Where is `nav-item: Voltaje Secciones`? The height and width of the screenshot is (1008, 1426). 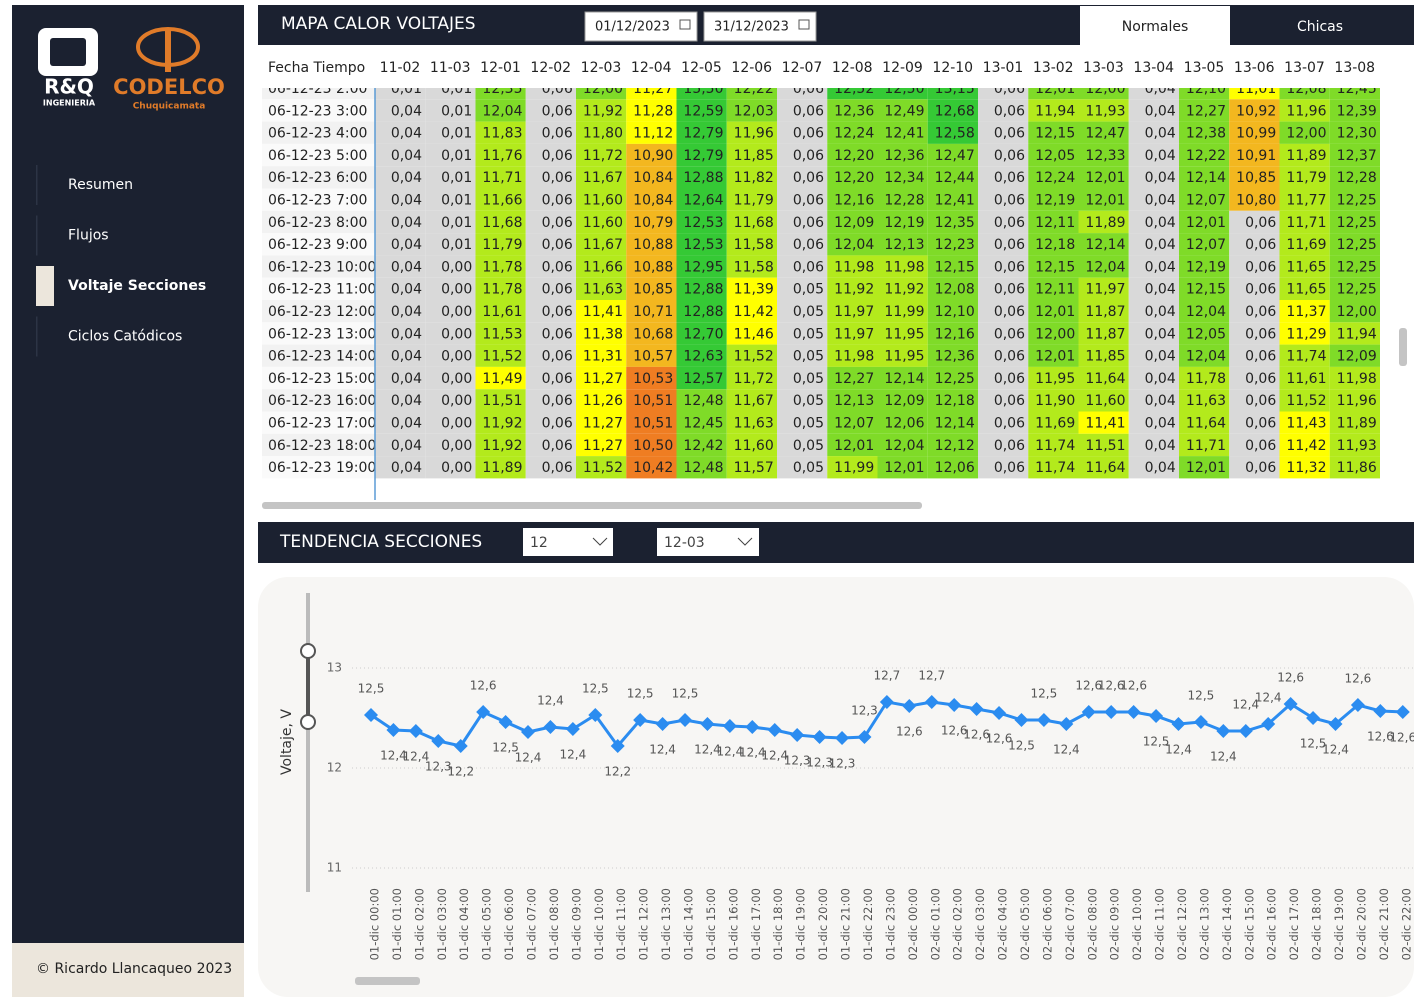
nav-item: Voltaje Secciones is located at coordinates (137, 286).